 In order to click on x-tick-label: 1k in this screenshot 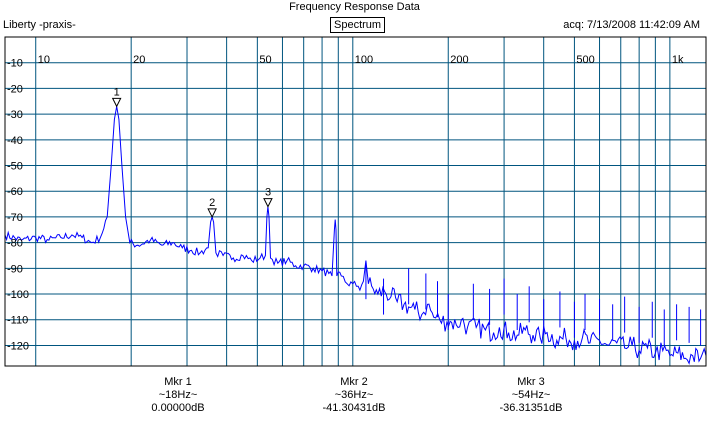, I will do `click(678, 60)`.